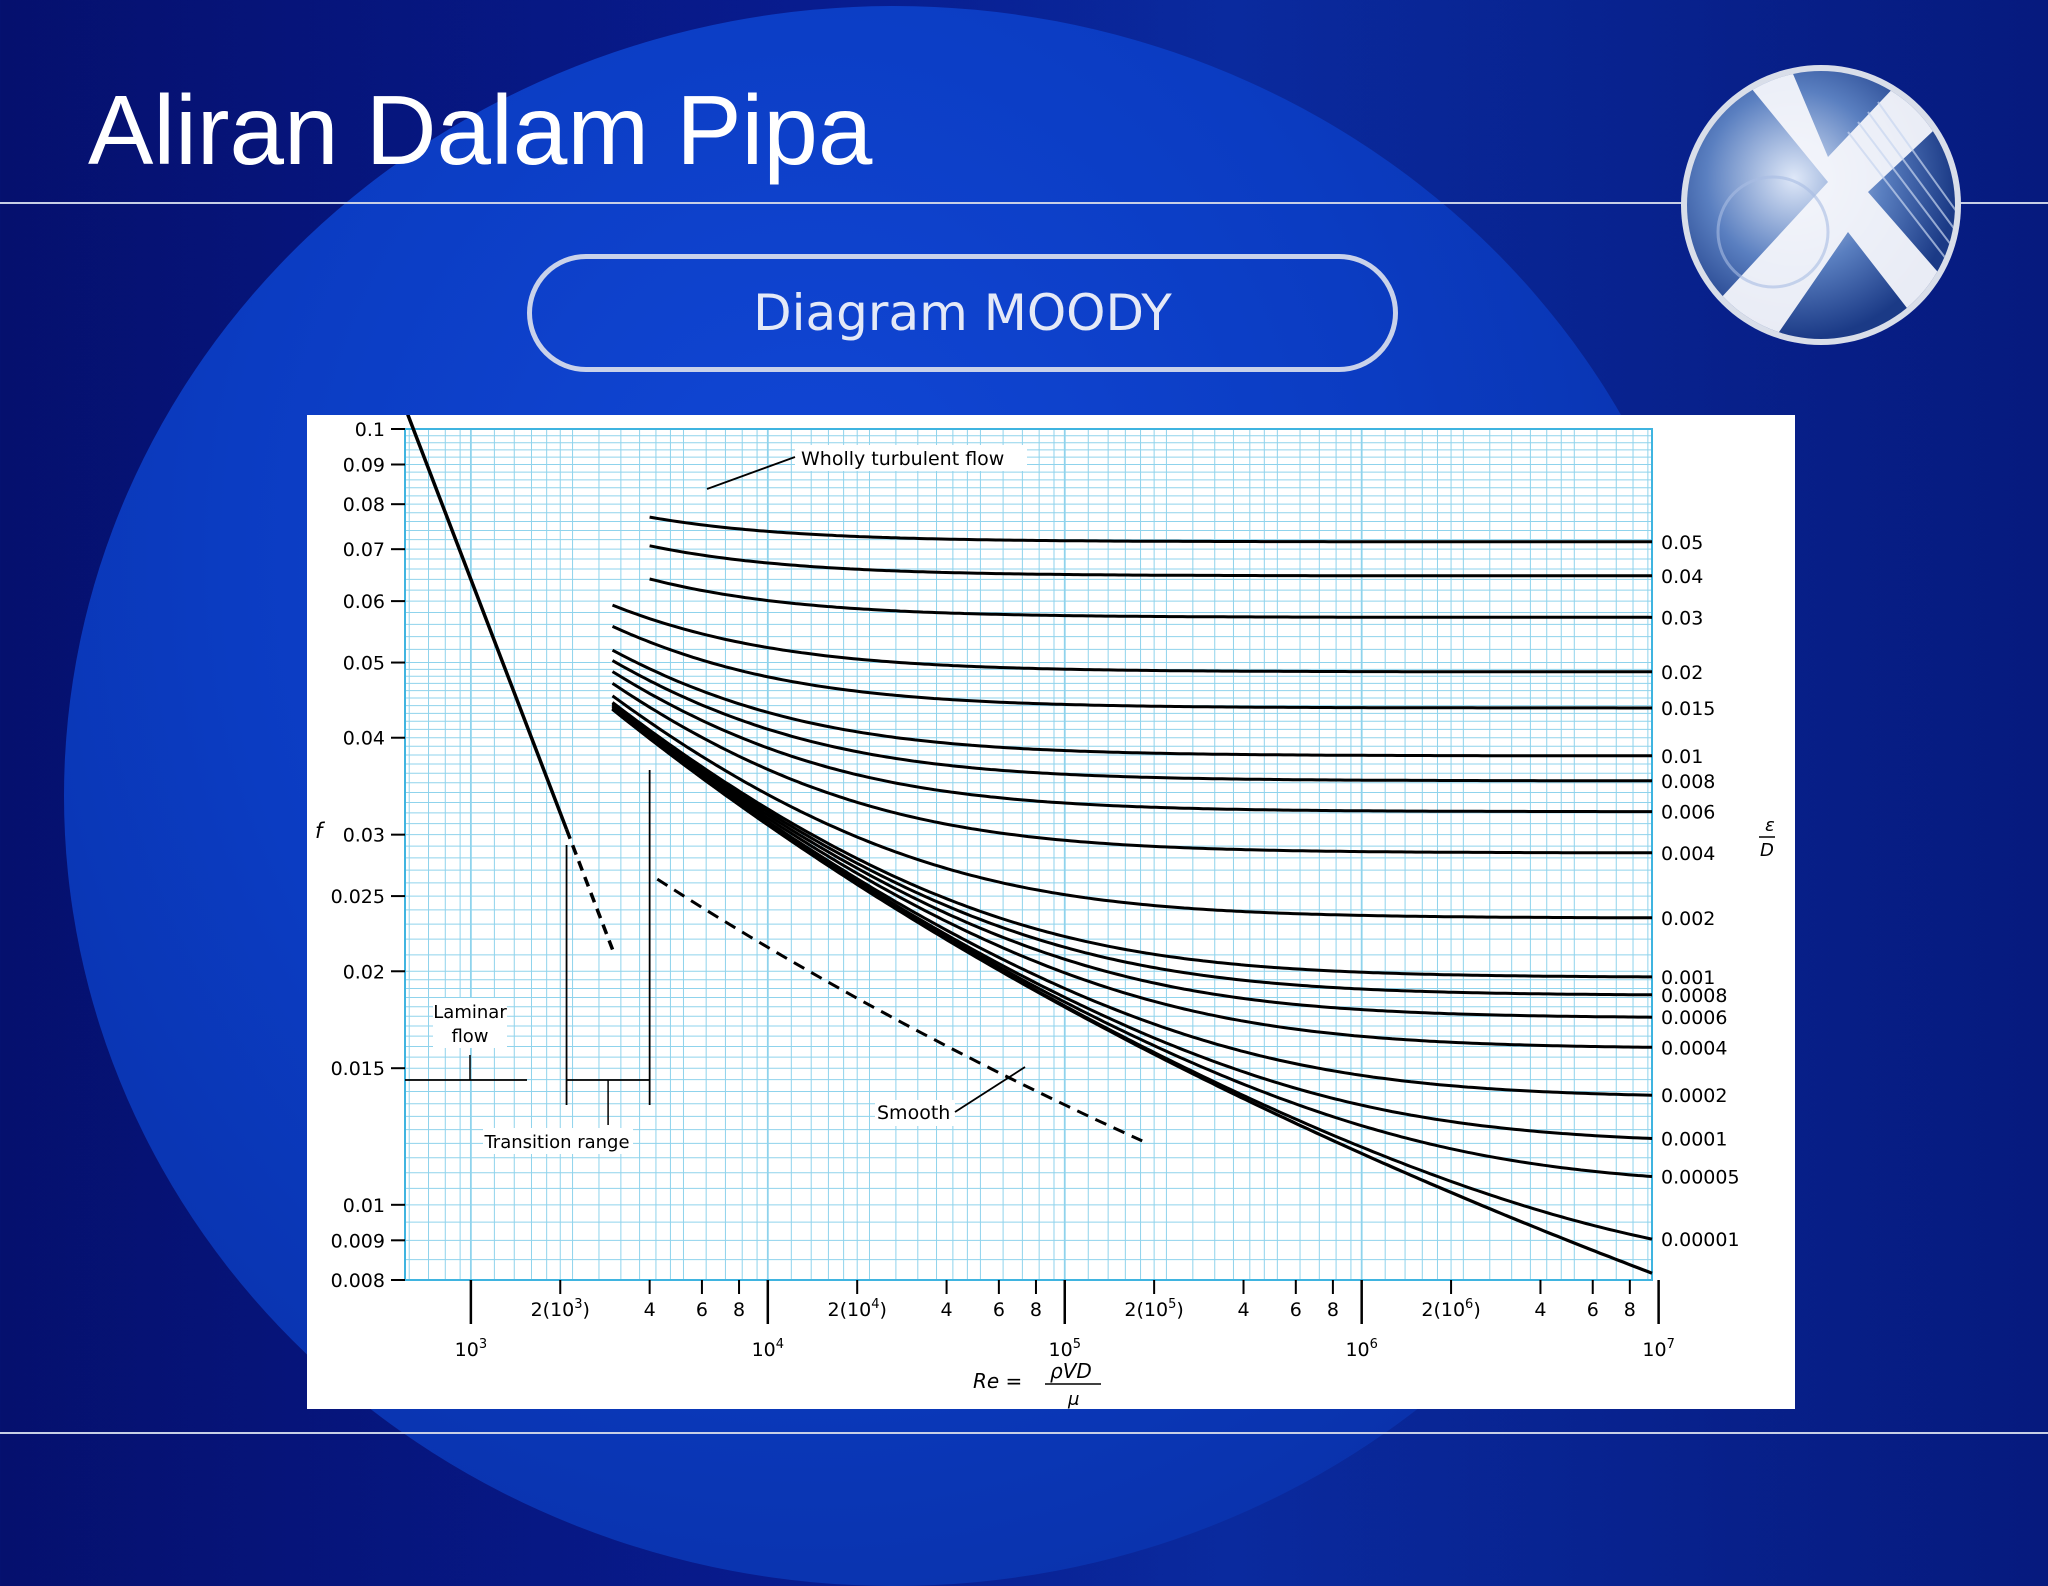 The height and width of the screenshot is (1586, 2048). Describe the element at coordinates (1024, 203) in the screenshot. I see `header-divider` at that location.